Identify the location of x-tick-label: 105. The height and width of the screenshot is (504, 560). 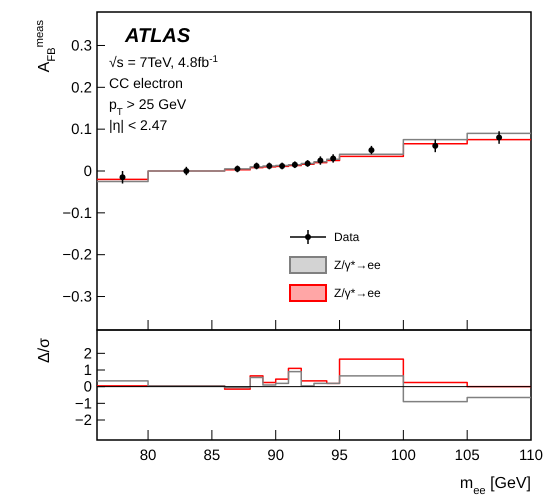
(467, 455).